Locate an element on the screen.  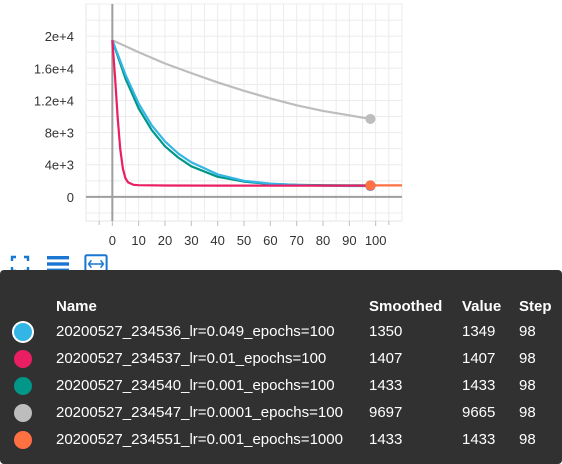
y-tick-label: 2e+4 is located at coordinates (59, 36).